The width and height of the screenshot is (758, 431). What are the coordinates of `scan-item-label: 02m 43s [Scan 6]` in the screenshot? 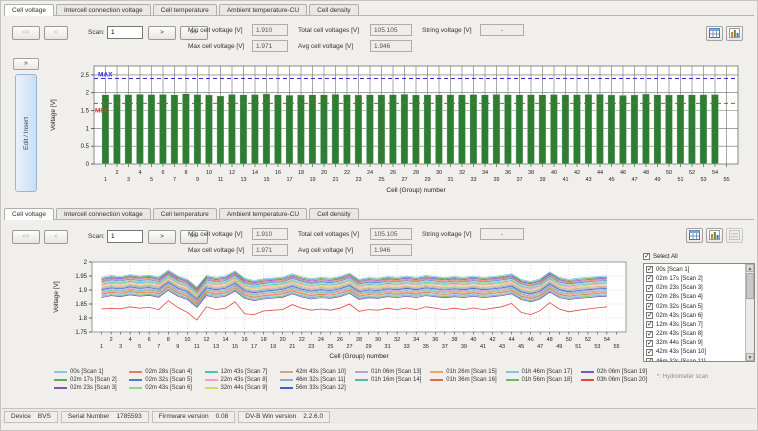 It's located at (679, 315).